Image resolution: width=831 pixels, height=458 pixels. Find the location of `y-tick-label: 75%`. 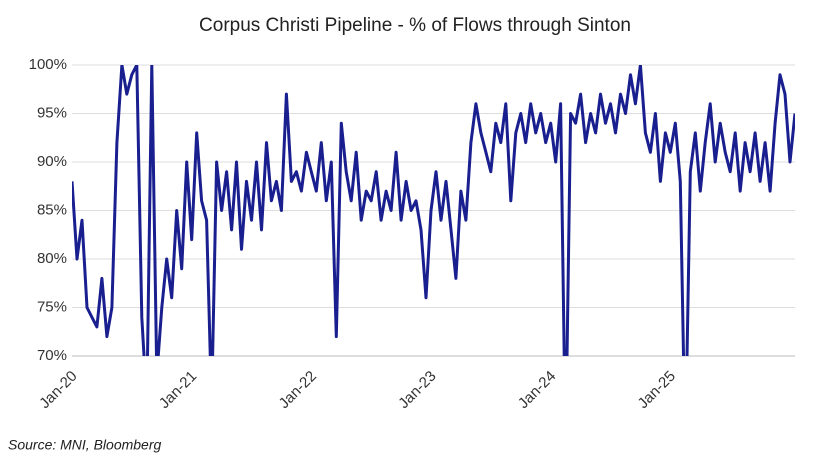

y-tick-label: 75% is located at coordinates (52, 306).